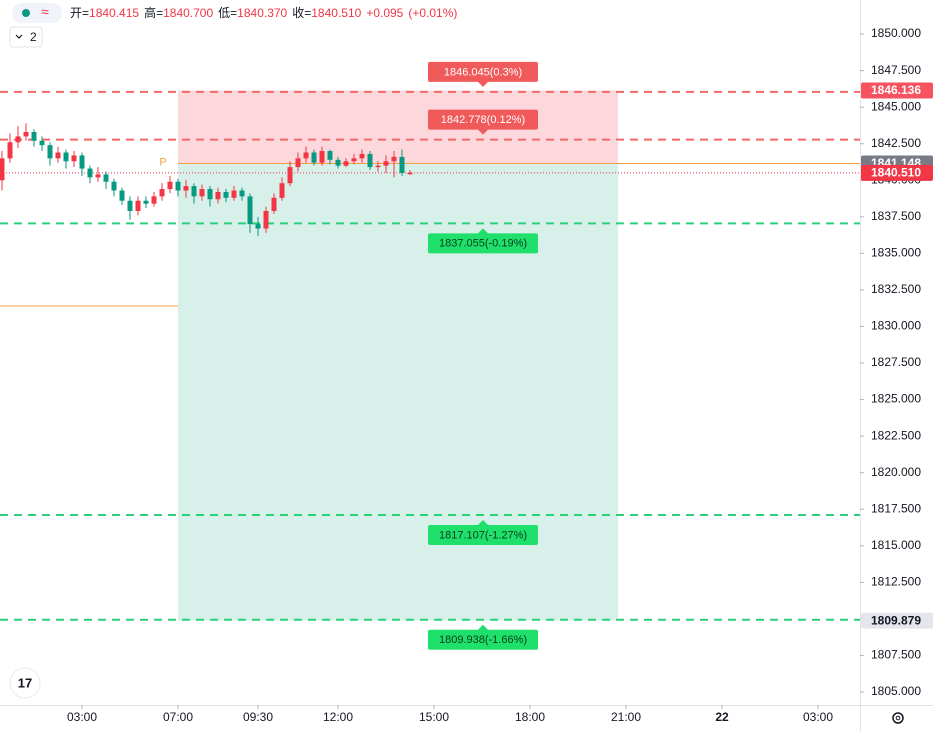 The height and width of the screenshot is (737, 933). I want to click on price-badge-label: 1809.879, so click(896, 620).